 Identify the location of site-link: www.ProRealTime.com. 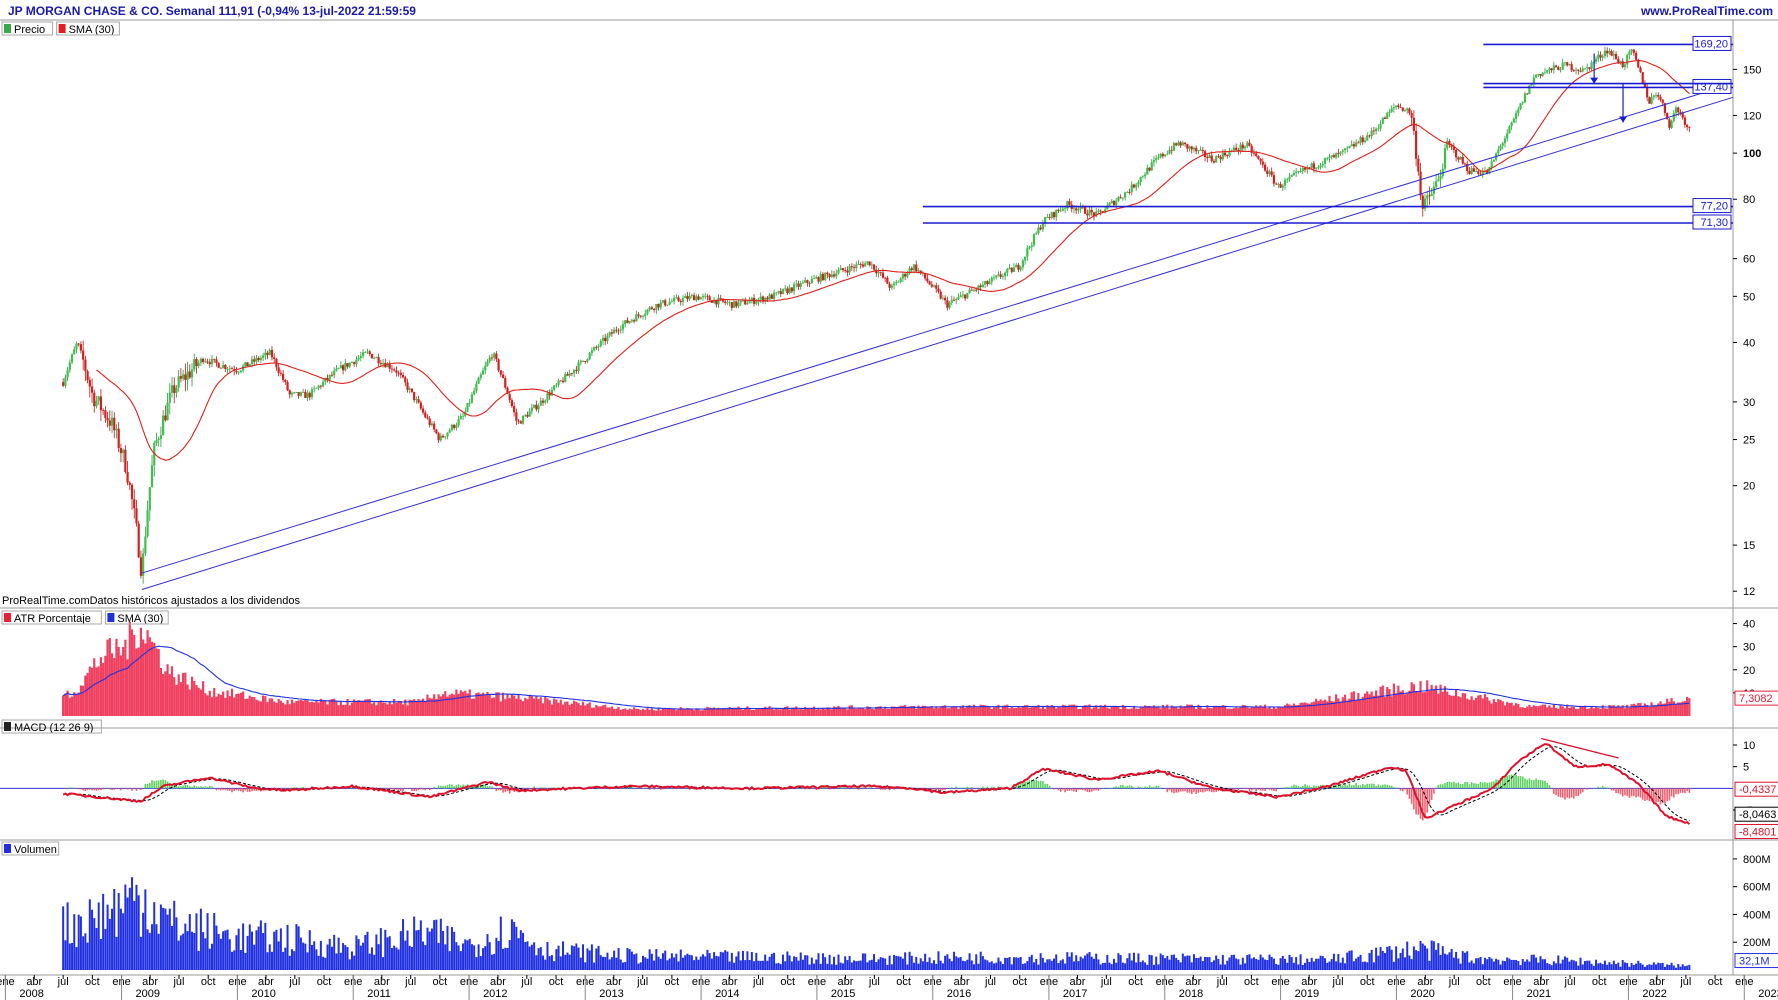
(1706, 11).